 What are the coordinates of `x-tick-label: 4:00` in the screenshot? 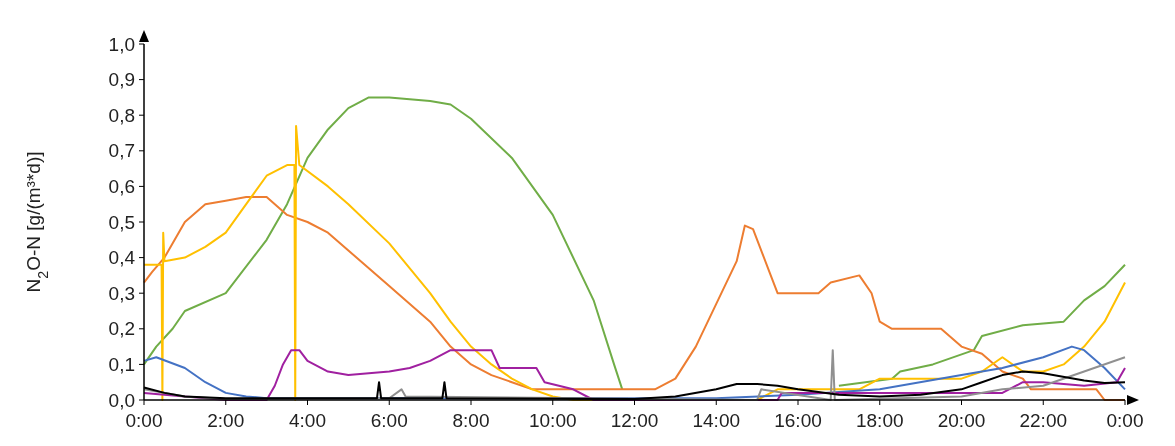 It's located at (307, 420).